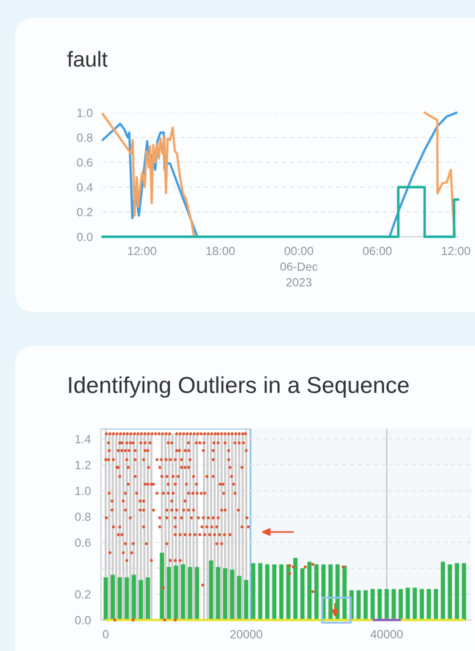 Image resolution: width=475 pixels, height=651 pixels. Describe the element at coordinates (377, 251) in the screenshot. I see `x-tick-label: 06:00` at that location.